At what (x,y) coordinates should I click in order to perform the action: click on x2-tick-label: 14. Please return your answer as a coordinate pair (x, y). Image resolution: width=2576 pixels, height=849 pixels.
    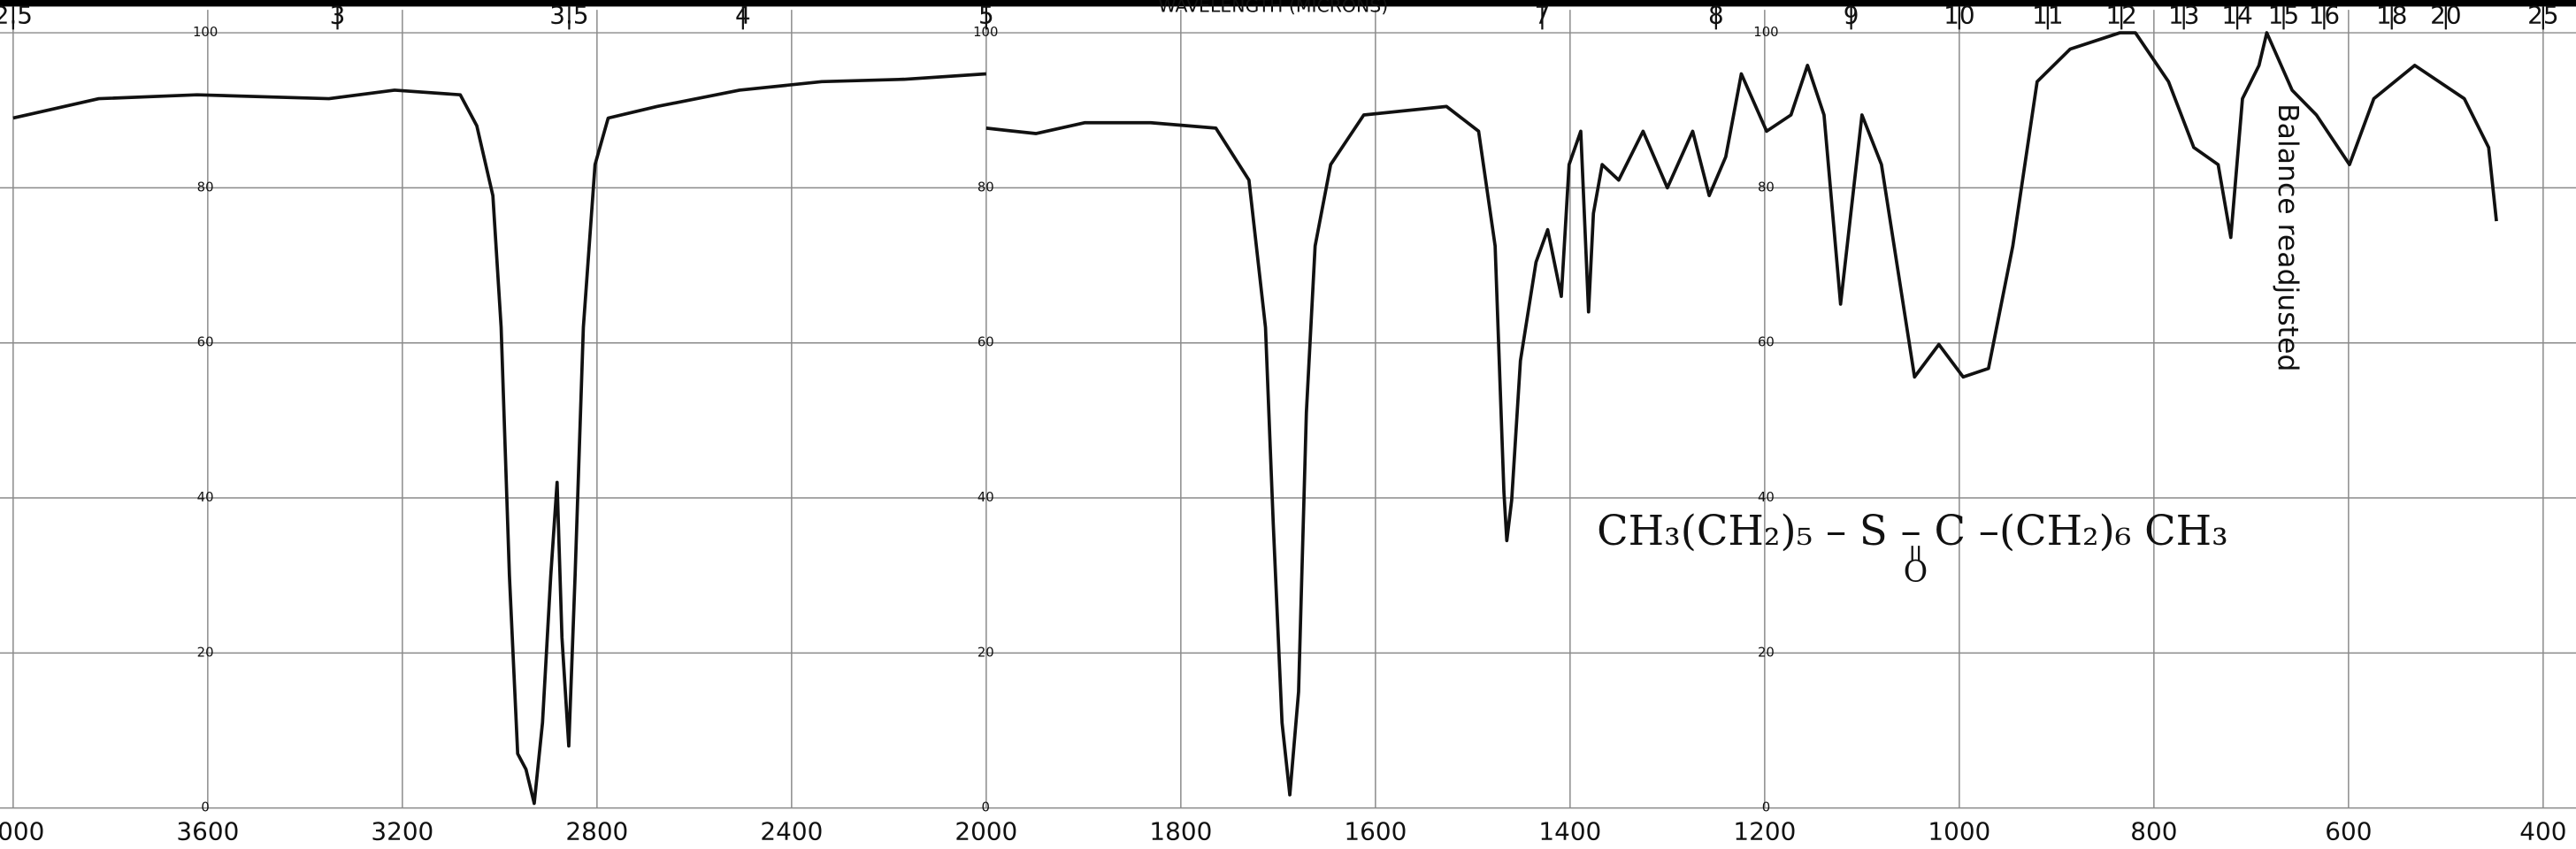
    Looking at the image, I should click on (2236, 15).